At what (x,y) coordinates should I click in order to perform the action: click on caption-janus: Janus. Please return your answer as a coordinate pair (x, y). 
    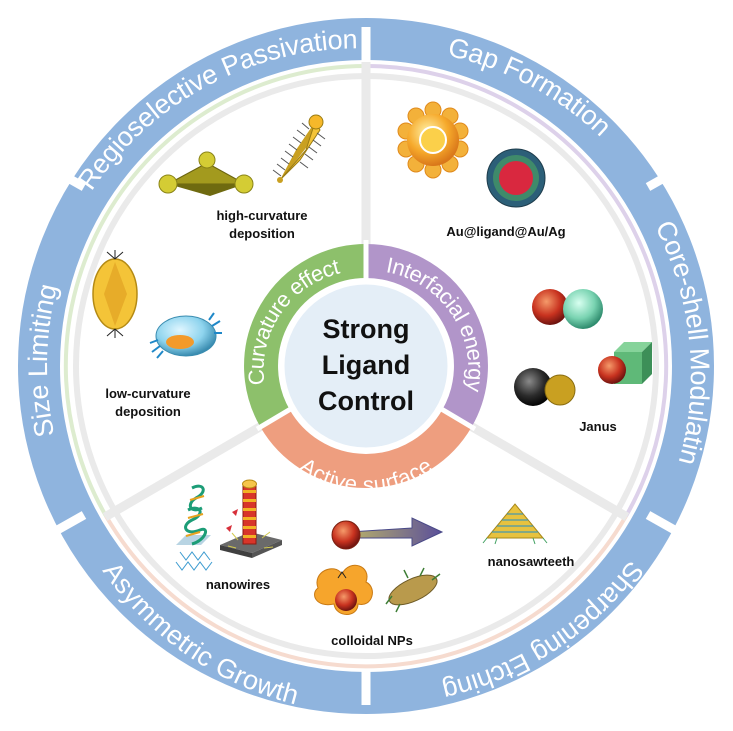
    Looking at the image, I should click on (598, 426).